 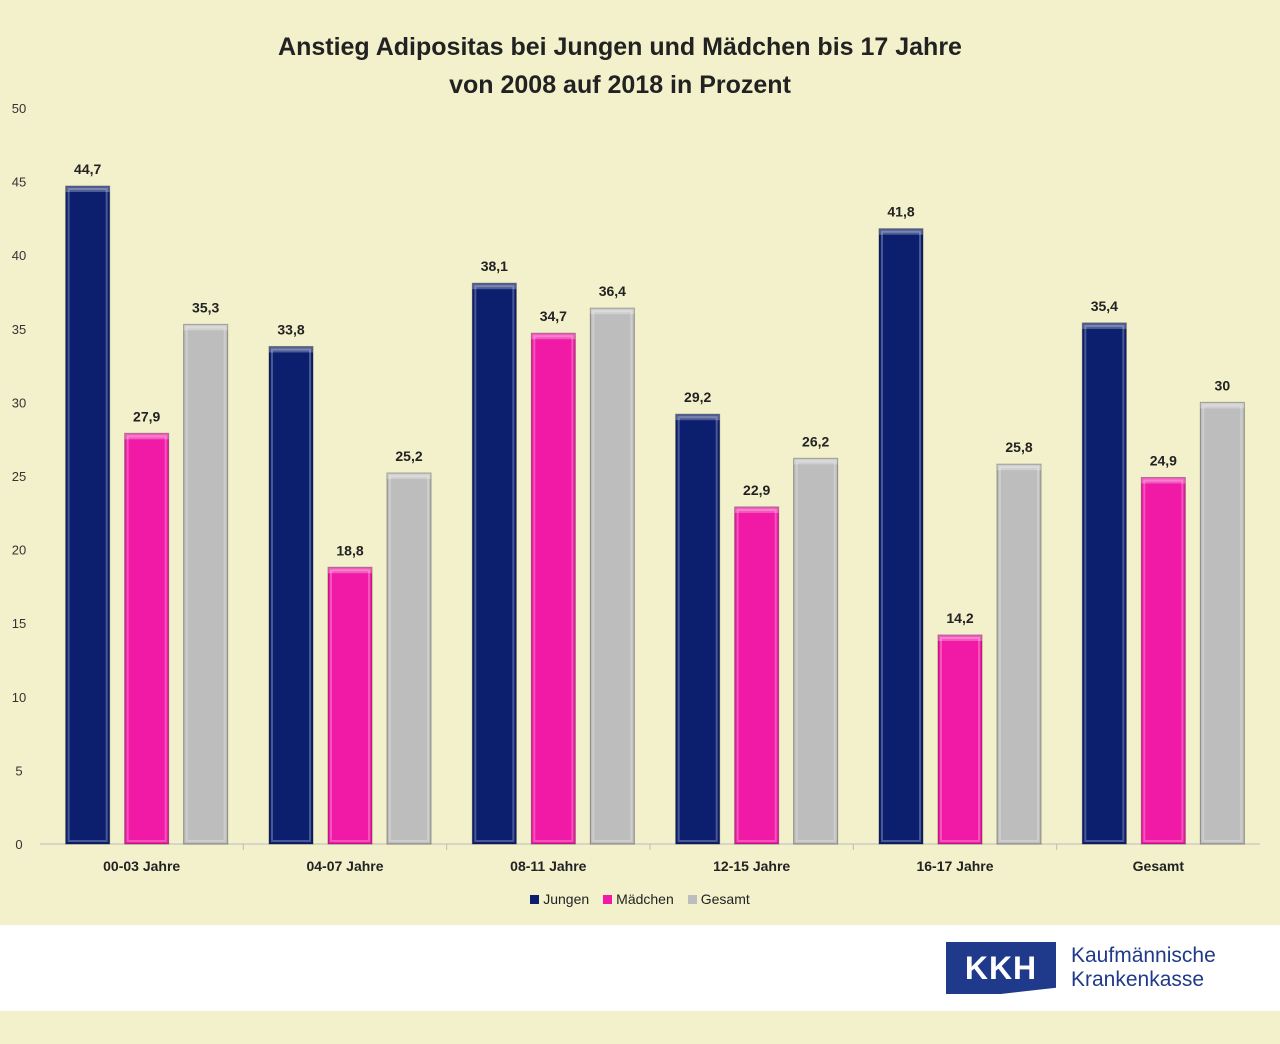 I want to click on footer-band, so click(x=640, y=968).